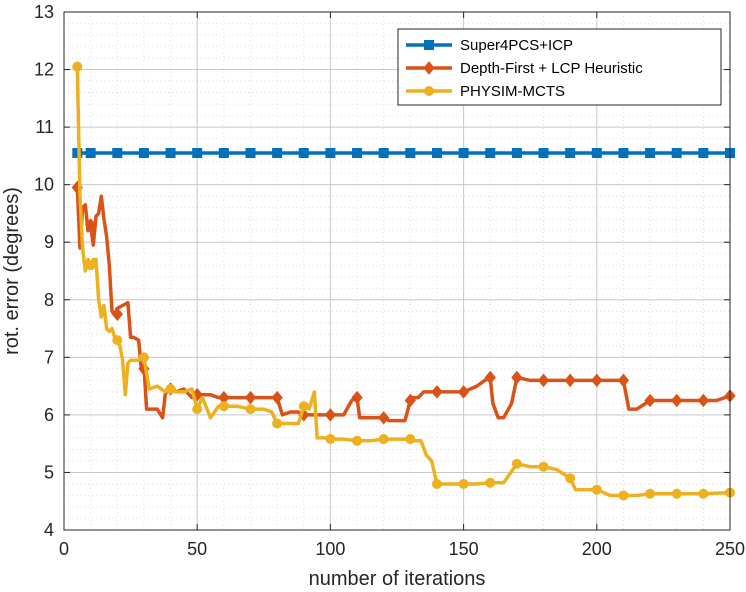 The width and height of the screenshot is (746, 592). Describe the element at coordinates (49, 530) in the screenshot. I see `y-tick-label: 4` at that location.